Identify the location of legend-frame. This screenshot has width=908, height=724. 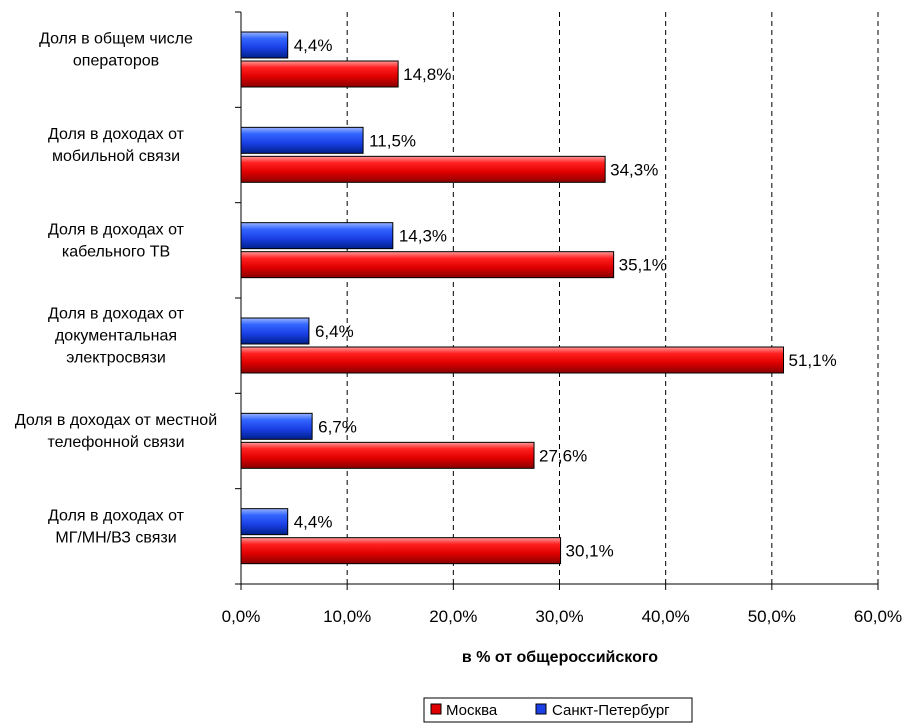
(558, 710).